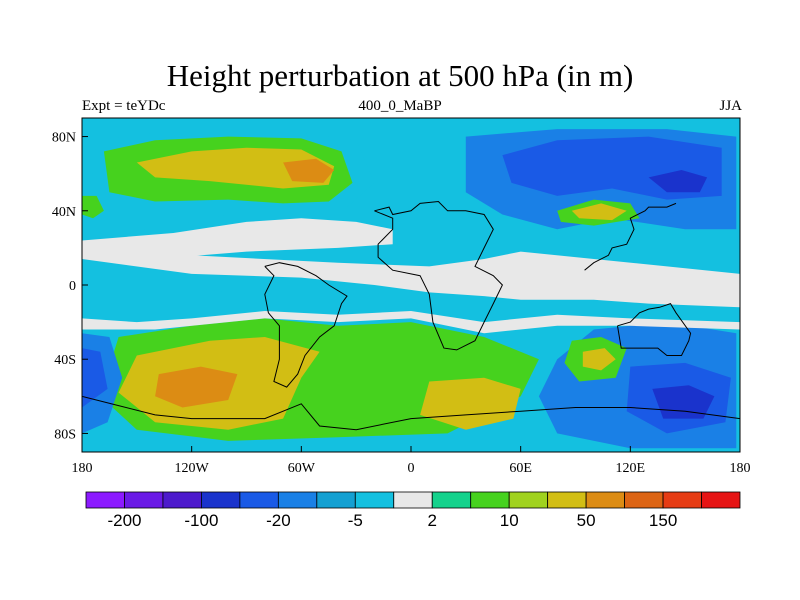 This screenshot has width=800, height=600. Describe the element at coordinates (93, 207) in the screenshot. I see `region-west-edge-green` at that location.